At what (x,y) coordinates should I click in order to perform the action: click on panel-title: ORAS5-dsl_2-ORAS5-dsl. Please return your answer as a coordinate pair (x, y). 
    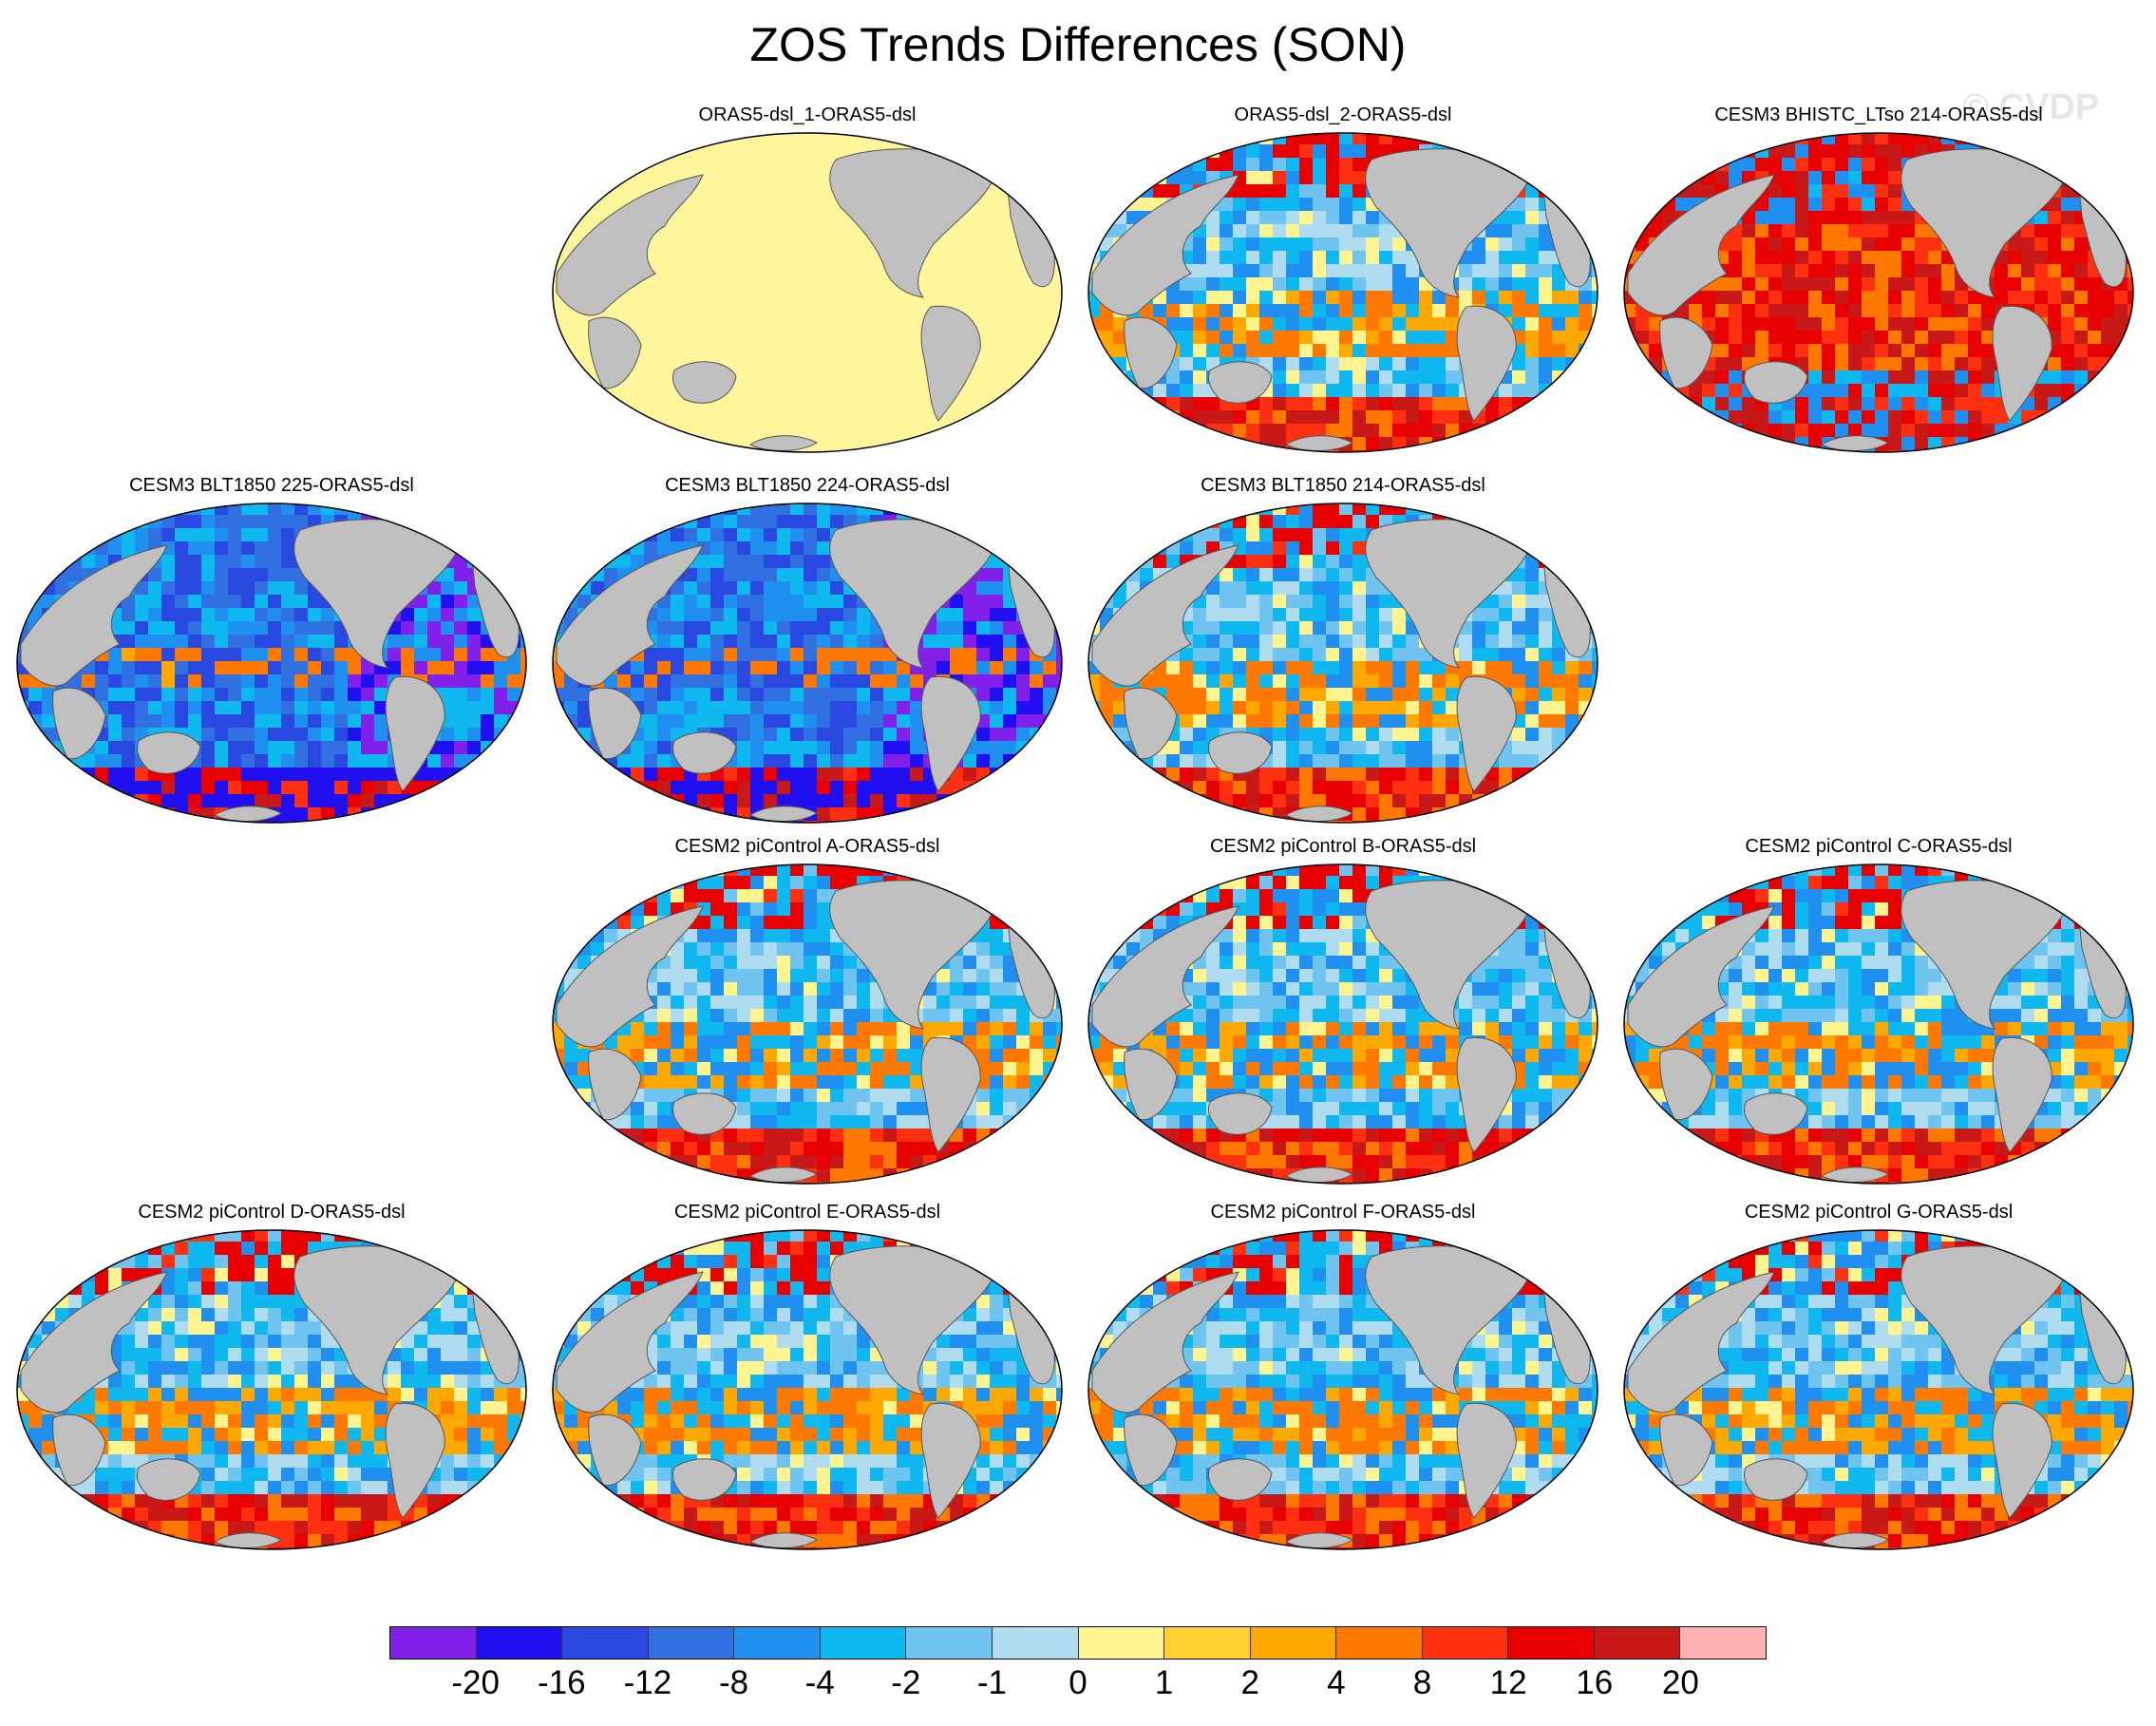
    Looking at the image, I should click on (1343, 114).